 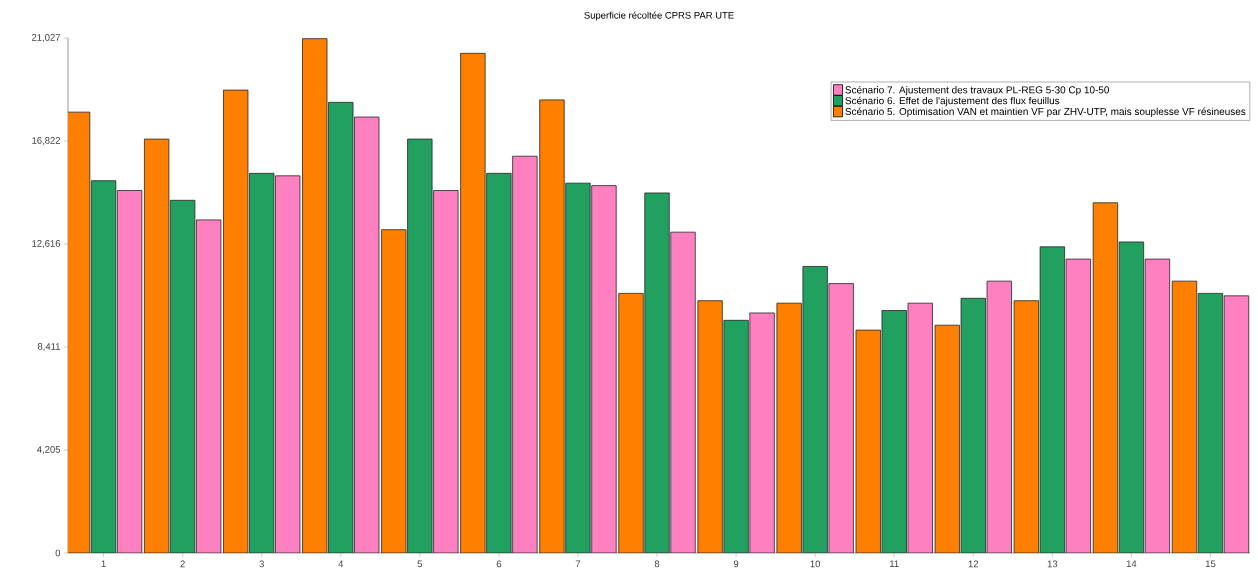 What do you see at coordinates (103, 564) in the screenshot?
I see `x-tick-label: 1` at bounding box center [103, 564].